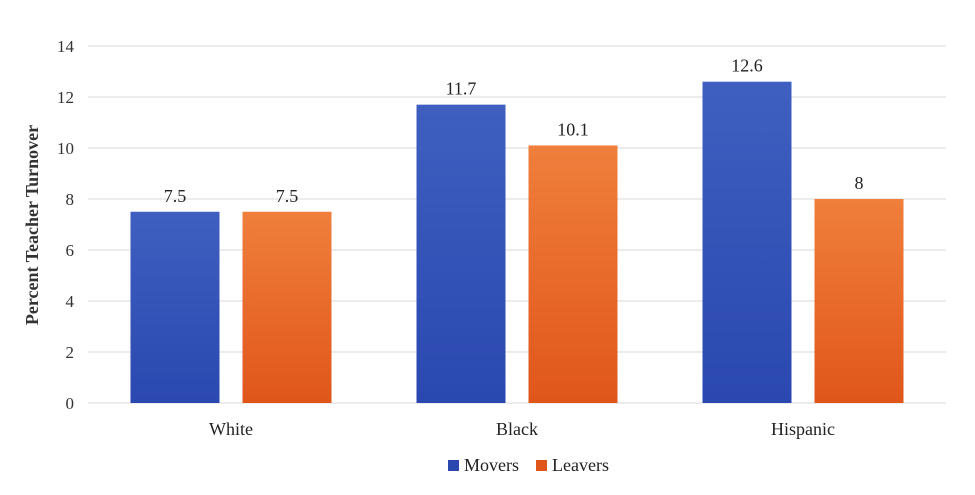  I want to click on y-tick-label: 2, so click(70, 352).